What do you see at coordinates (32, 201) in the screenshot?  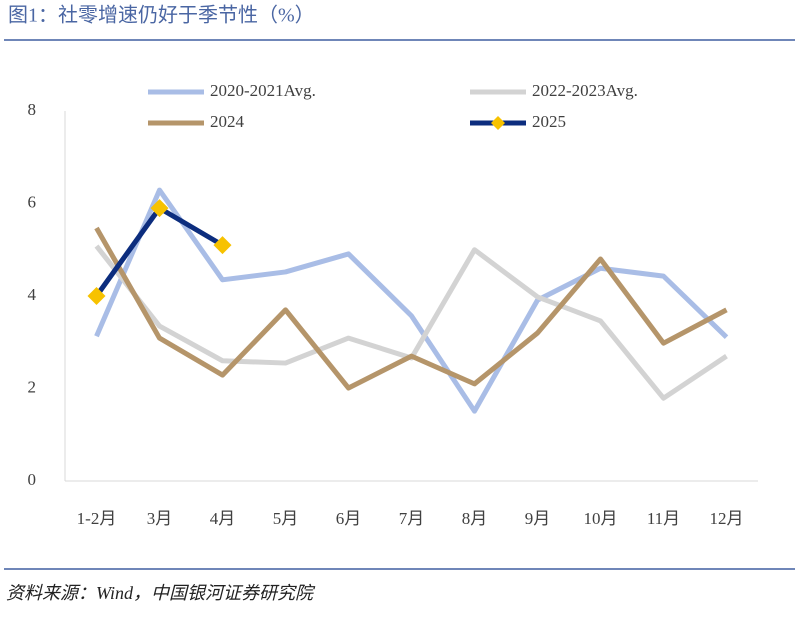 I see `y-tick-label: 6` at bounding box center [32, 201].